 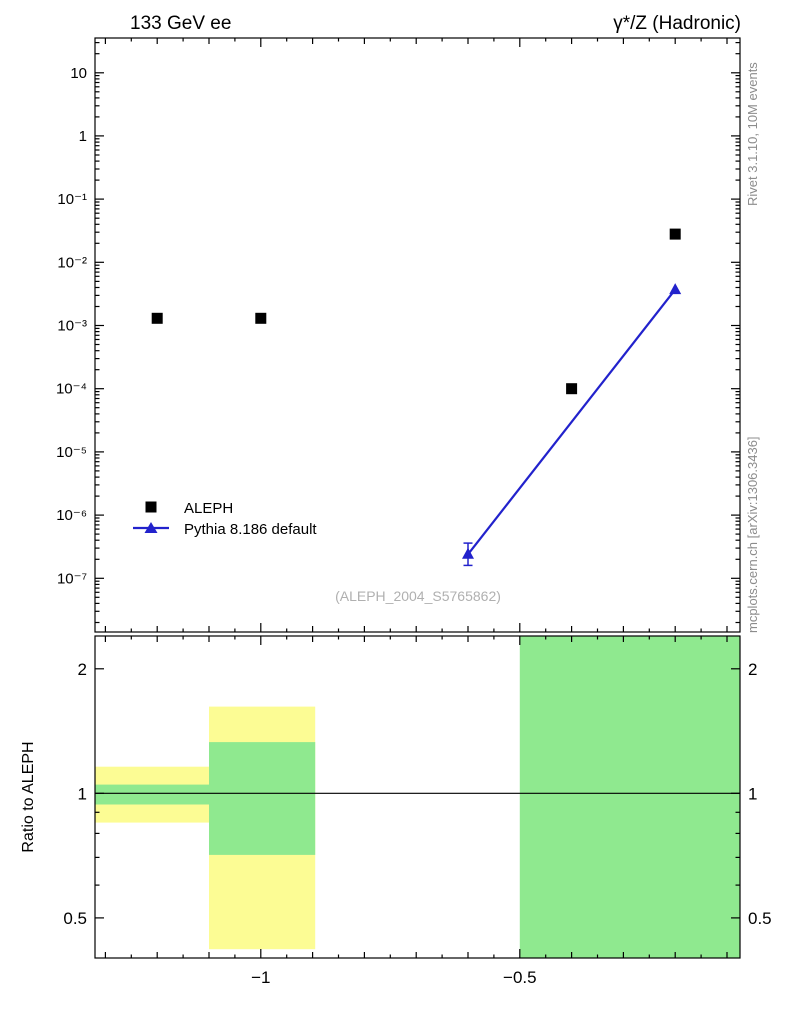 I want to click on y-tick-label: 10⁻², so click(x=72, y=262).